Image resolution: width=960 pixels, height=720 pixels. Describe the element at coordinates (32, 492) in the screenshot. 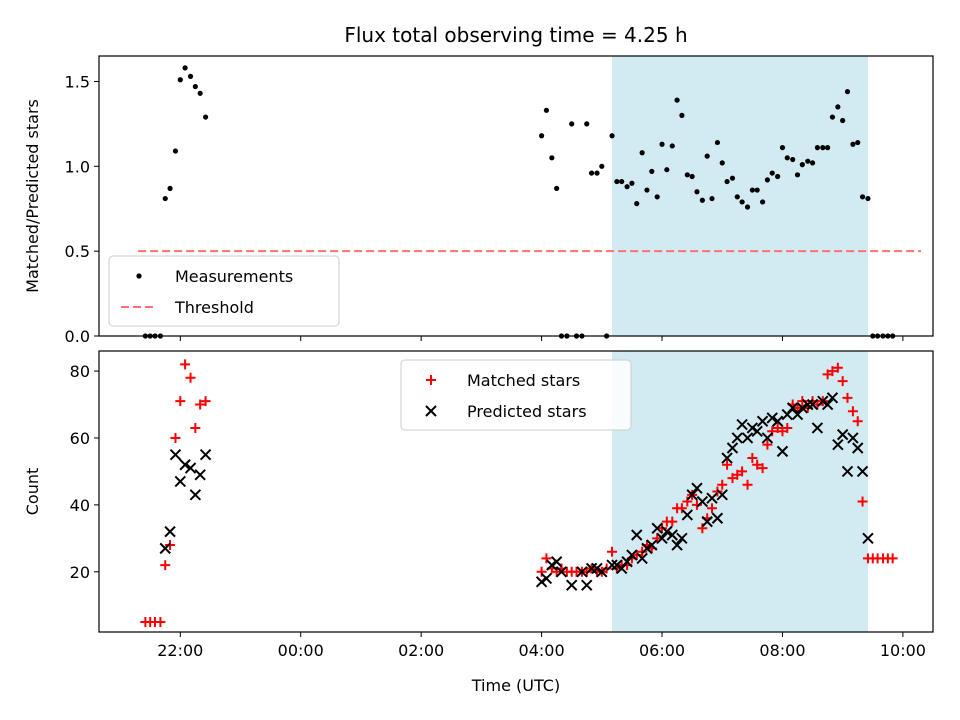

I see `y-axis-label: Count` at that location.